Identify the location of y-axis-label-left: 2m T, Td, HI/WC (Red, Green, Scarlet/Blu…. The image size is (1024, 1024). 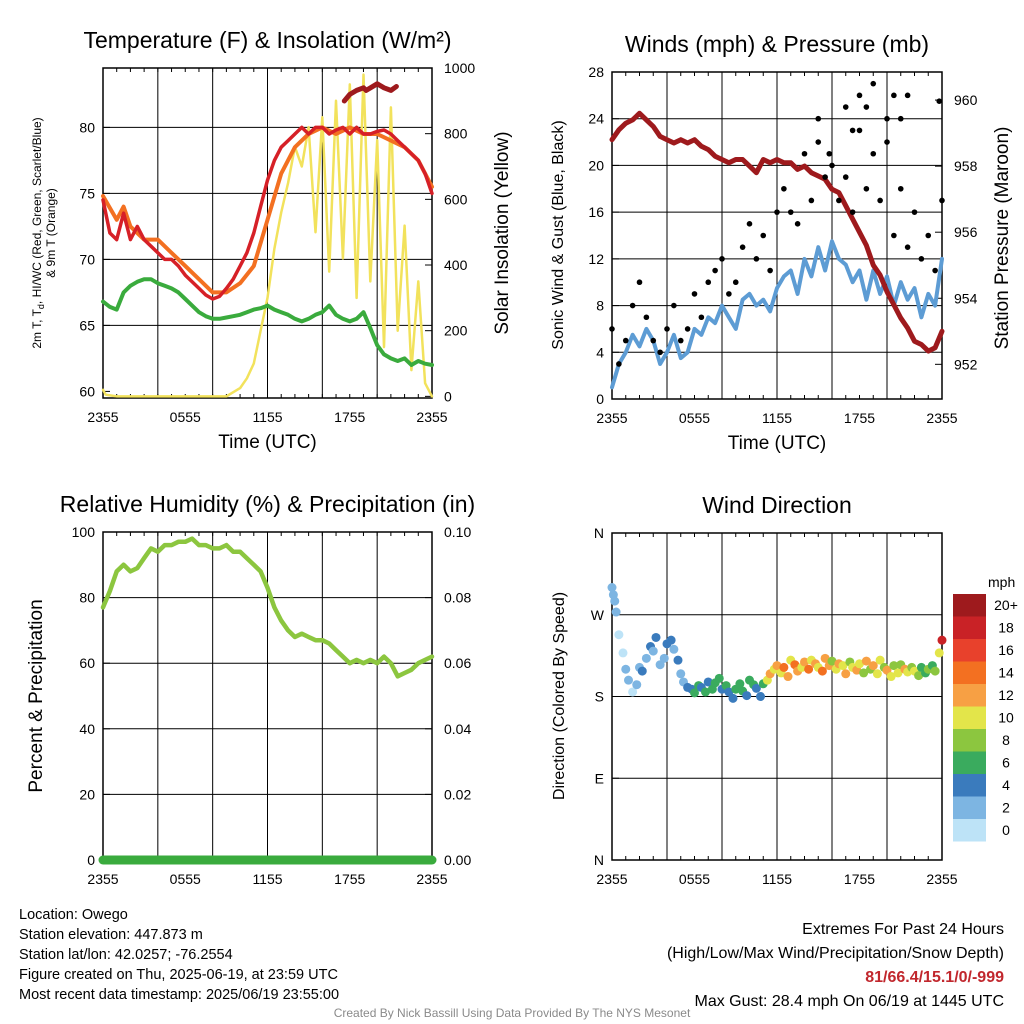
(44, 232).